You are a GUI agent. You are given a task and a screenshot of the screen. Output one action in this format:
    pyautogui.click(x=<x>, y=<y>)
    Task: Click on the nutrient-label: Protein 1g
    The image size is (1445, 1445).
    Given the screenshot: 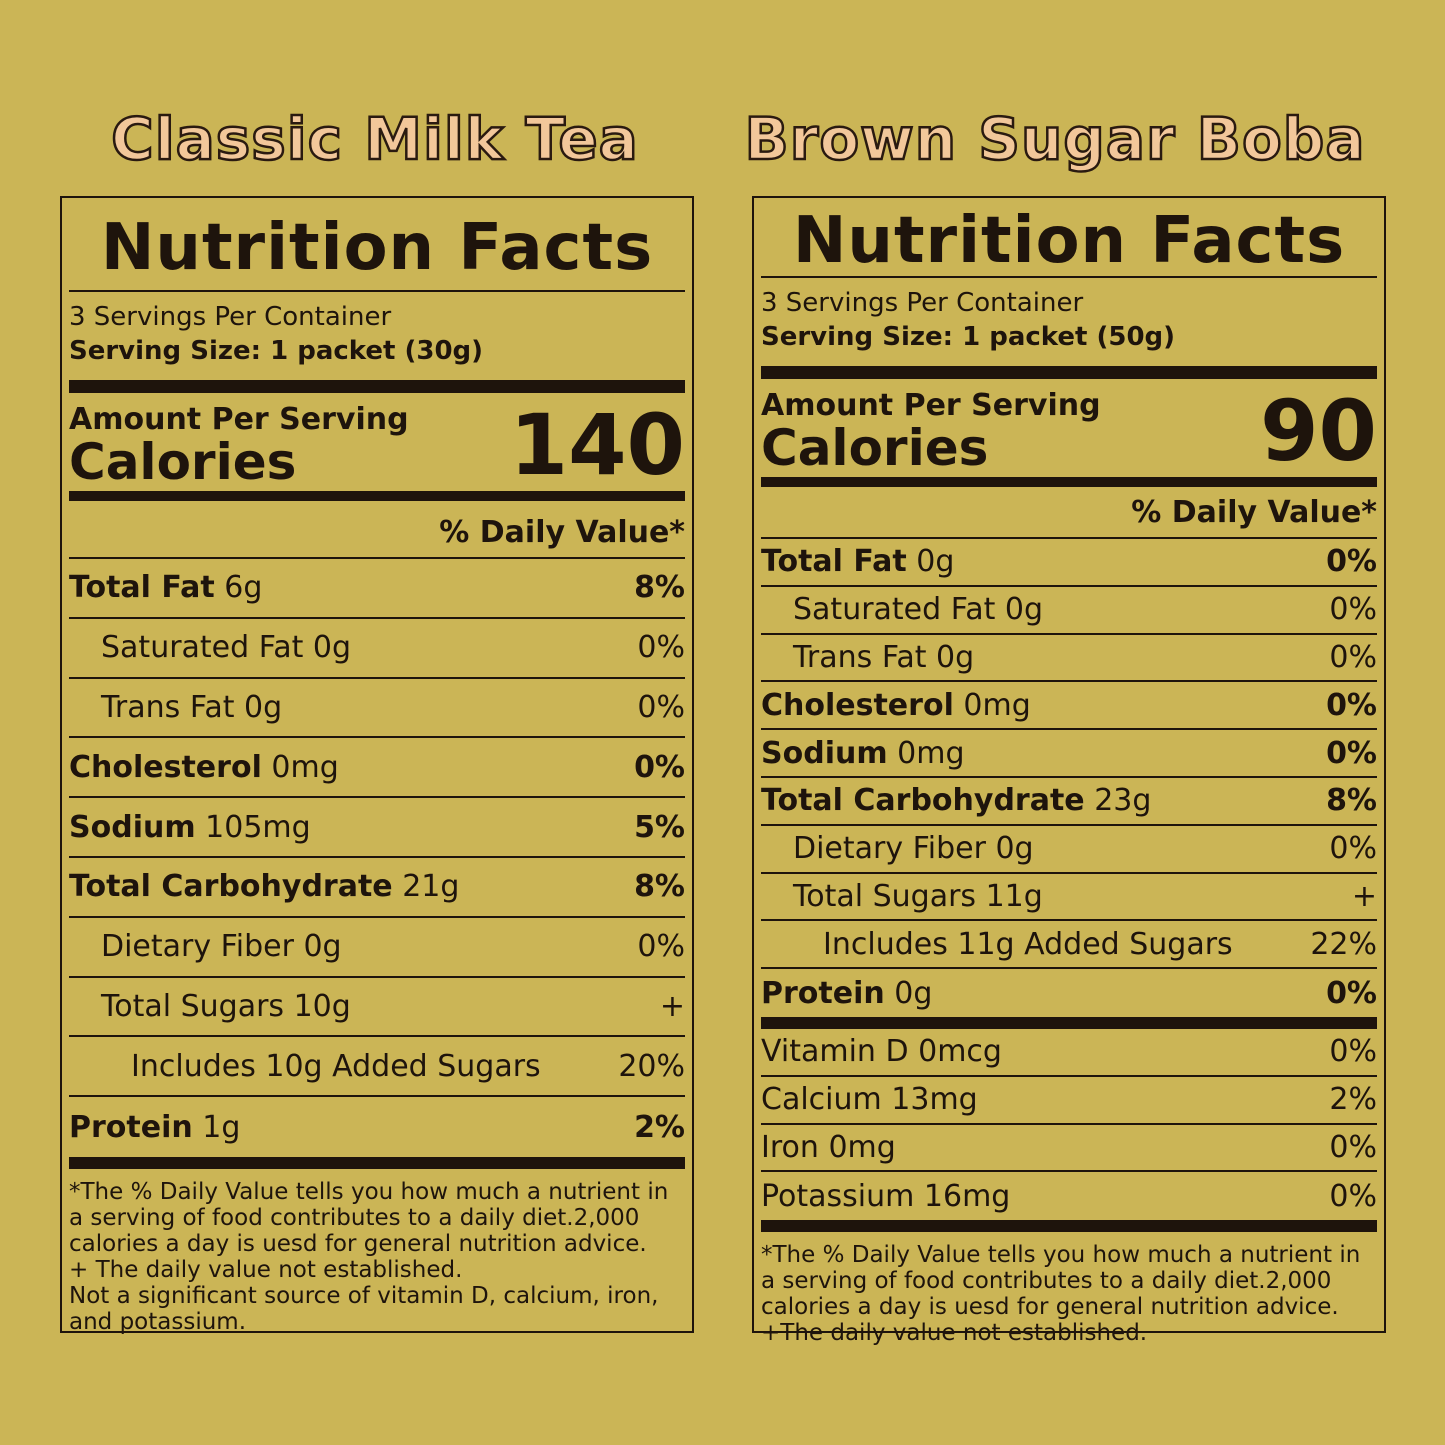 What is the action you would take?
    pyautogui.click(x=154, y=1127)
    